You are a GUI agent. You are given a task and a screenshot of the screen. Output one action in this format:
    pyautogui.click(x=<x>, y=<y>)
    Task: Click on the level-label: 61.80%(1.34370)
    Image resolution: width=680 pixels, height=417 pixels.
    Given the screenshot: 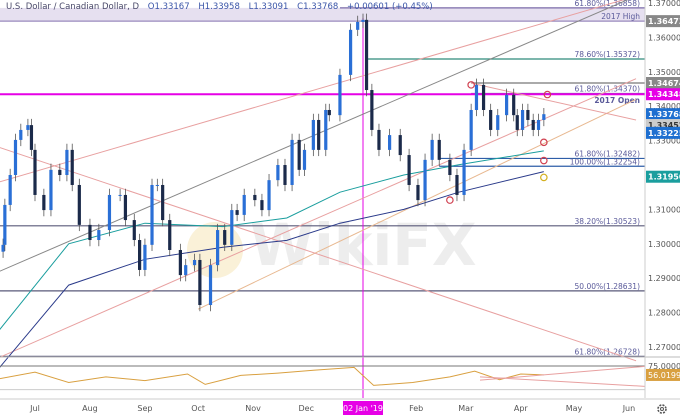 What is the action you would take?
    pyautogui.click(x=608, y=88)
    